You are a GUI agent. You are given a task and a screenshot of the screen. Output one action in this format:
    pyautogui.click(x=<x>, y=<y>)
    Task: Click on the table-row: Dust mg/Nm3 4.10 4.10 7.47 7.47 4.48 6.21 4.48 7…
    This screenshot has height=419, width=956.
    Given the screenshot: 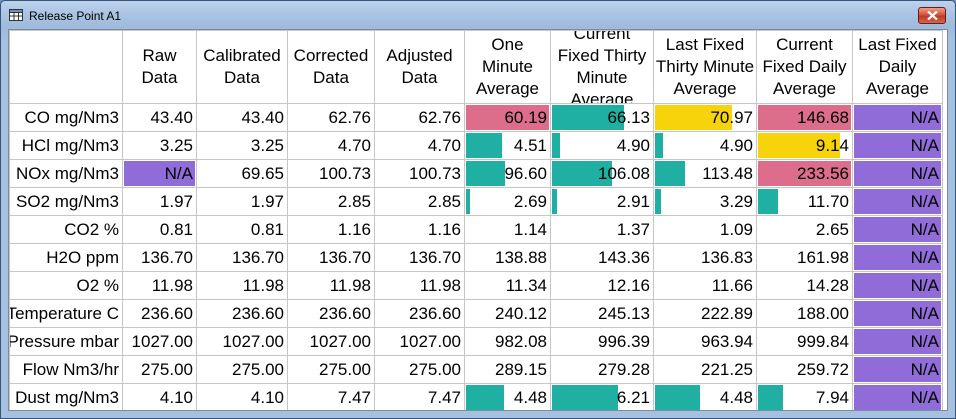 What is the action you would take?
    pyautogui.click(x=476, y=396)
    